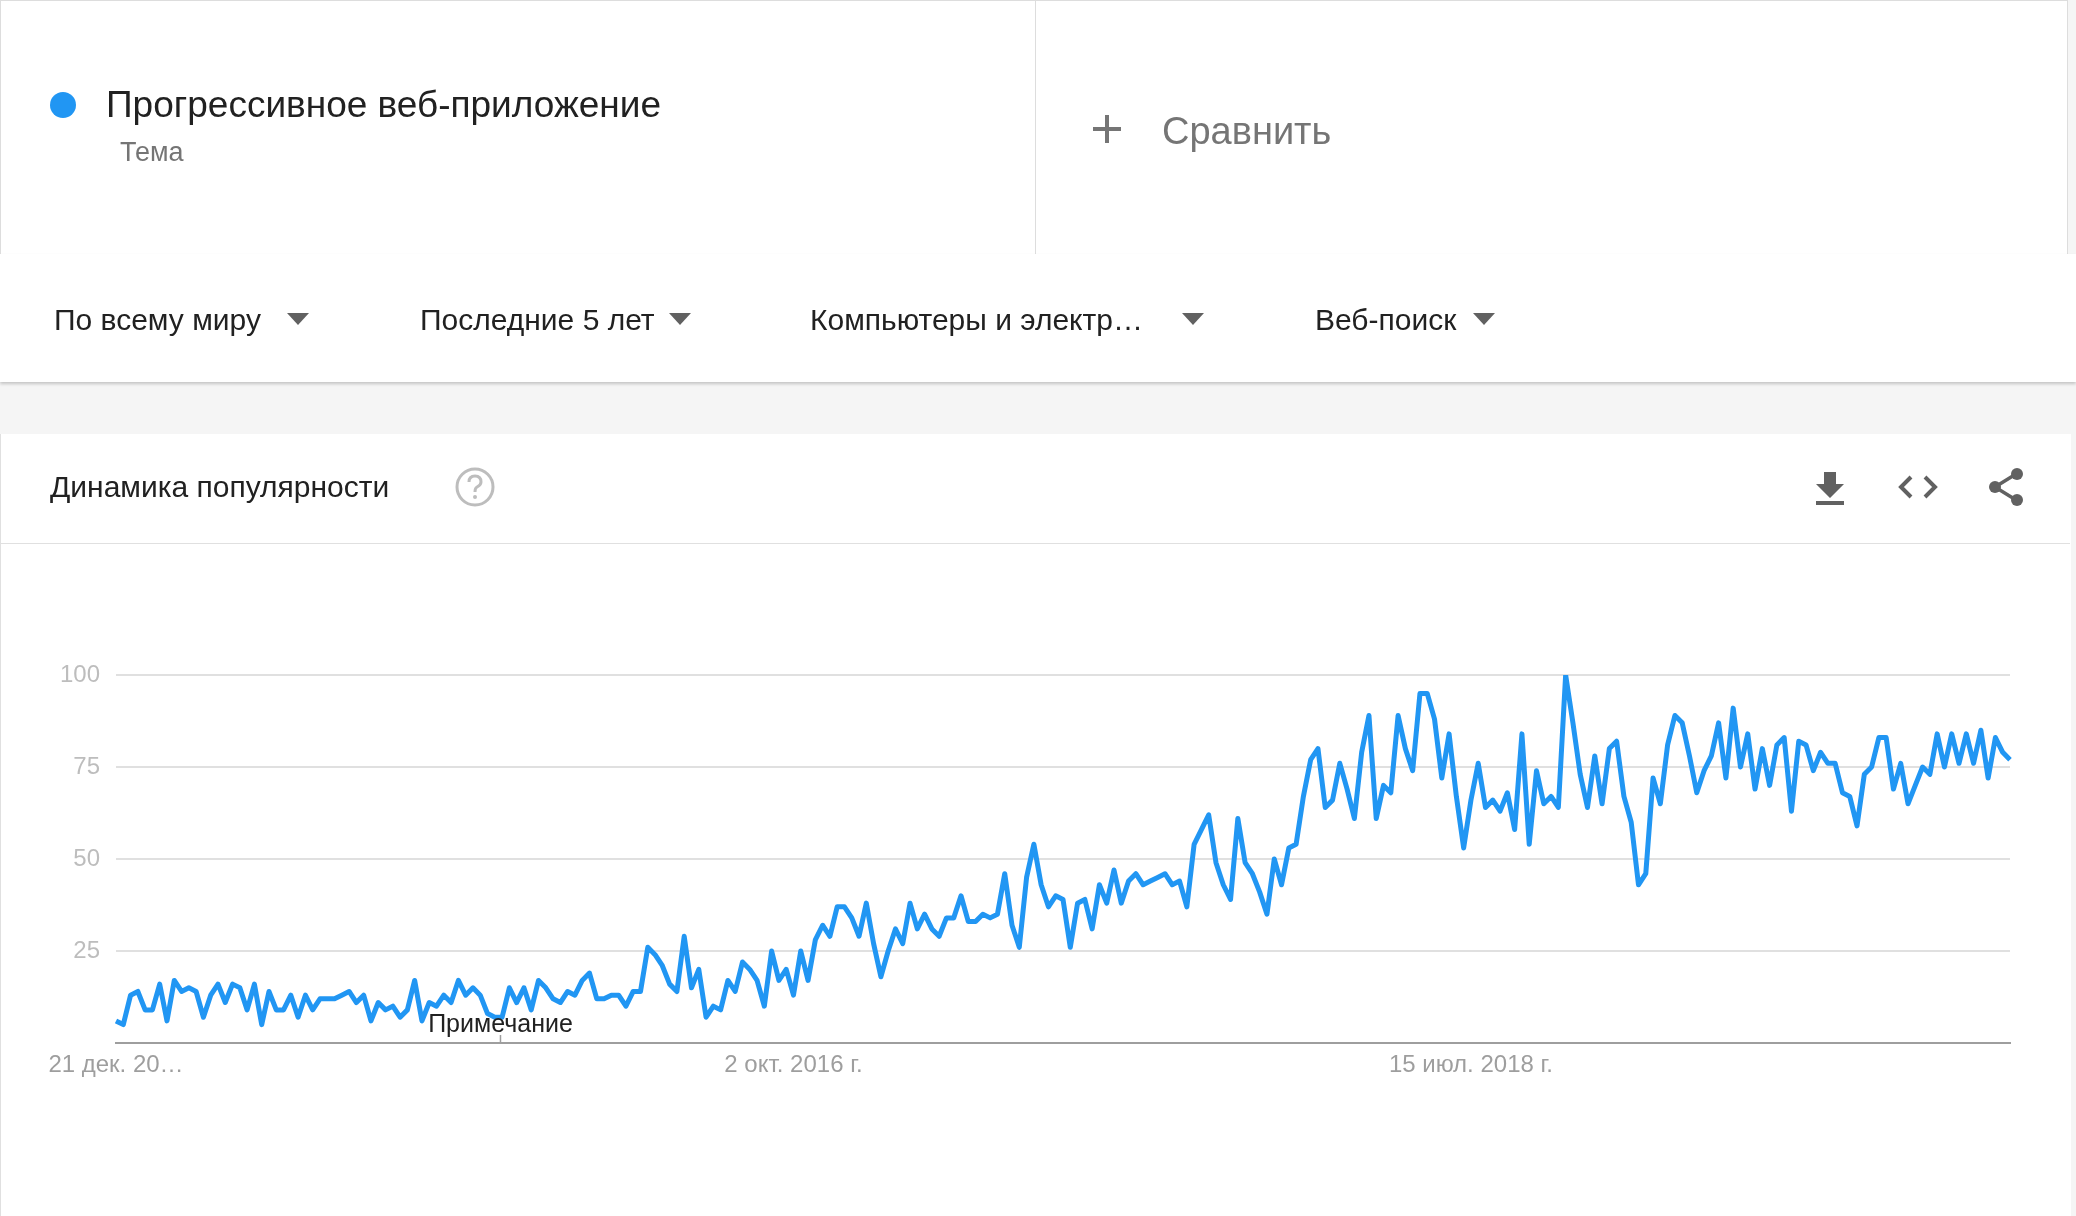 The image size is (2076, 1216). What do you see at coordinates (157, 319) in the screenshot?
I see `text: По всему миру` at bounding box center [157, 319].